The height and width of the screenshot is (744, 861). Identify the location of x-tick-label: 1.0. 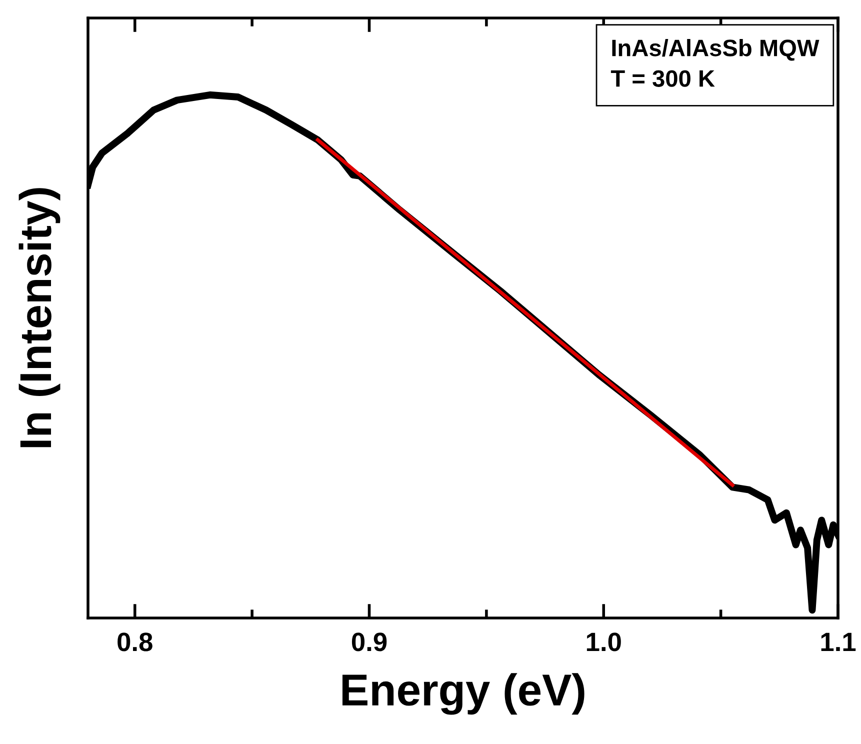
(603, 642).